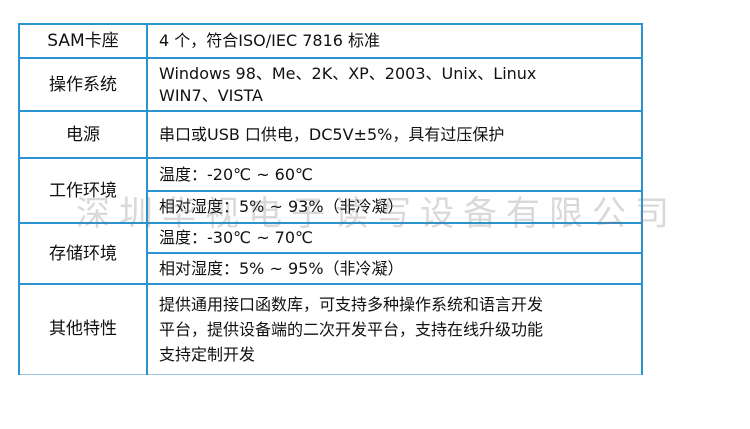 The height and width of the screenshot is (429, 750). I want to click on row-value: 相对湿度：5% ~ 93%（非冷凝）, so click(394, 207).